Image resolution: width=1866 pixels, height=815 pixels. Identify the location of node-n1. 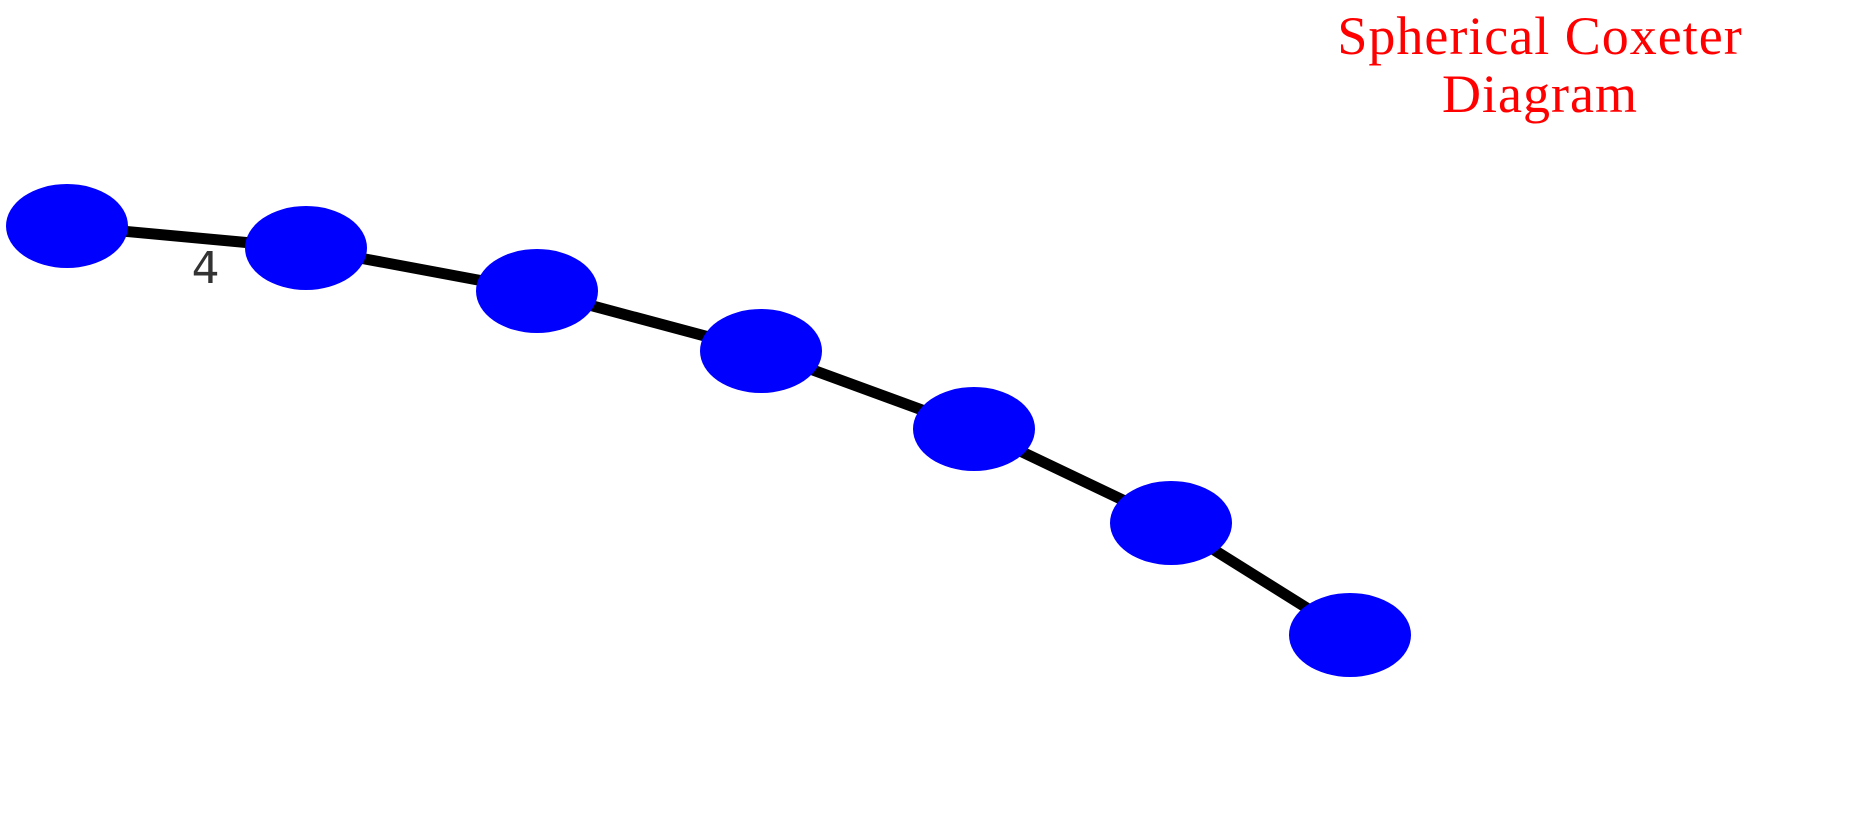
(67, 226).